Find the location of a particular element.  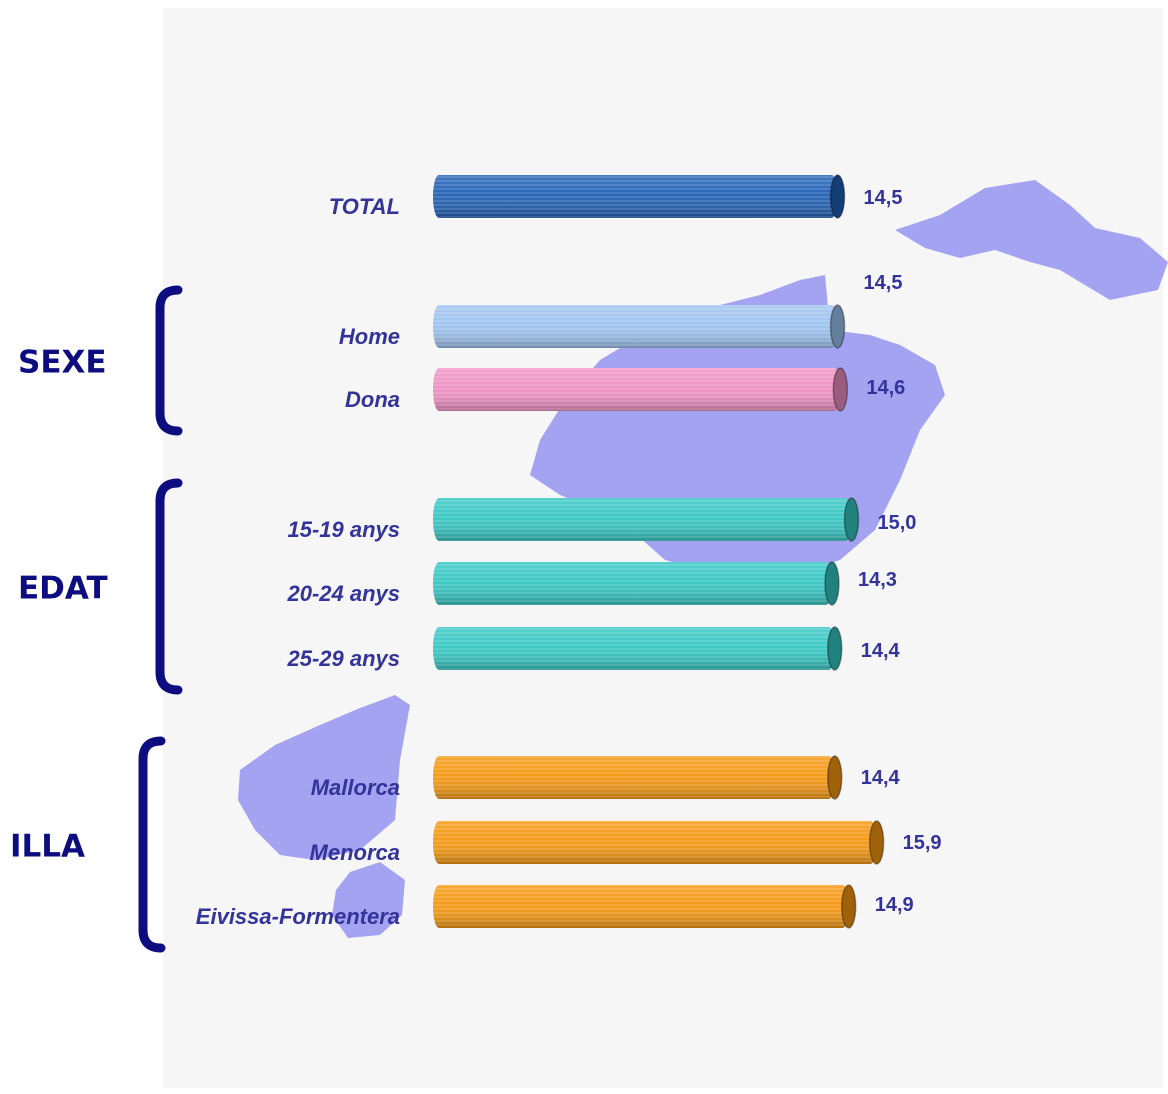

group-label-sexe: SEXE is located at coordinates (62, 363).